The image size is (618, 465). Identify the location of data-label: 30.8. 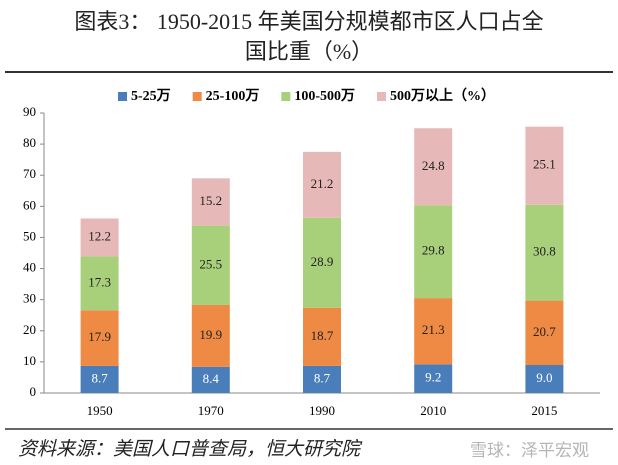
(544, 251).